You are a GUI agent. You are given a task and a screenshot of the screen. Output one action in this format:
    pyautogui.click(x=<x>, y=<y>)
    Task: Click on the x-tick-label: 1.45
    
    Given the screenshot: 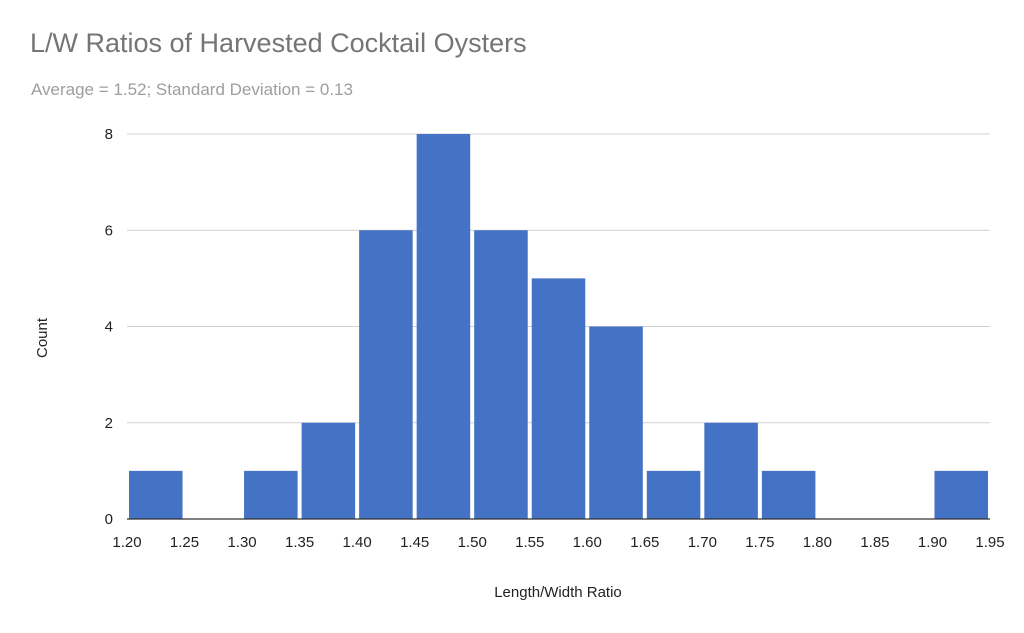 What is the action you would take?
    pyautogui.click(x=414, y=542)
    